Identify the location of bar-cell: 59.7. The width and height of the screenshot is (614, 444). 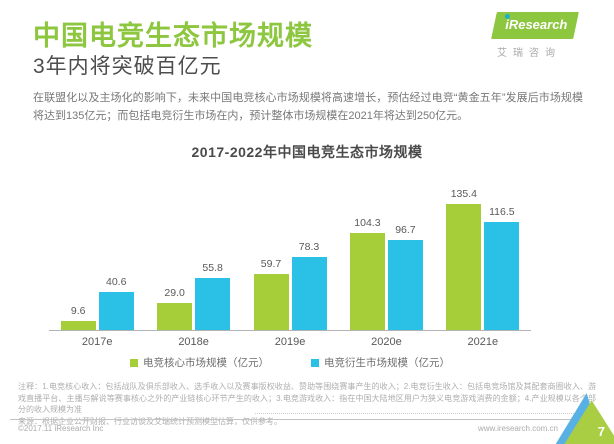
(271, 294).